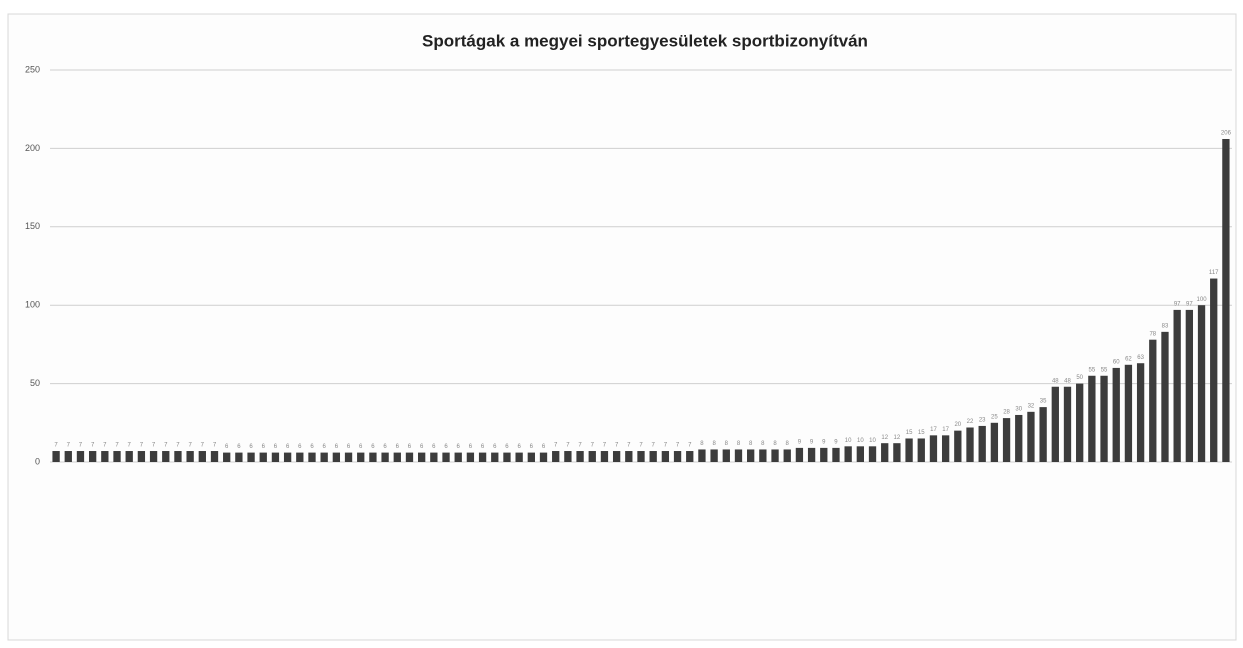 The height and width of the screenshot is (648, 1243). Describe the element at coordinates (1116, 362) in the screenshot. I see `data-label: 60` at that location.